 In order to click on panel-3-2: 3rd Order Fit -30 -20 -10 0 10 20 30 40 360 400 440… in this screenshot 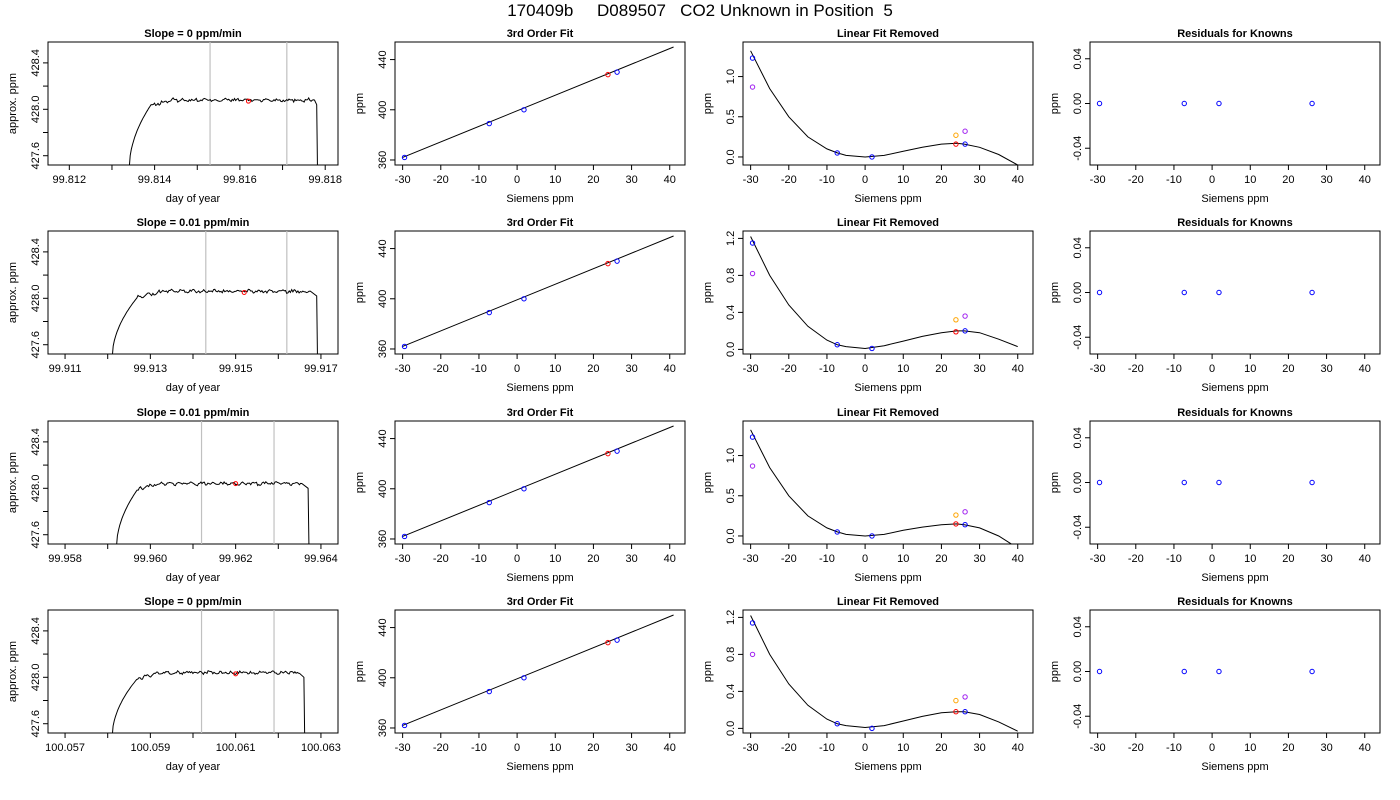, I will do `click(520, 495)`.